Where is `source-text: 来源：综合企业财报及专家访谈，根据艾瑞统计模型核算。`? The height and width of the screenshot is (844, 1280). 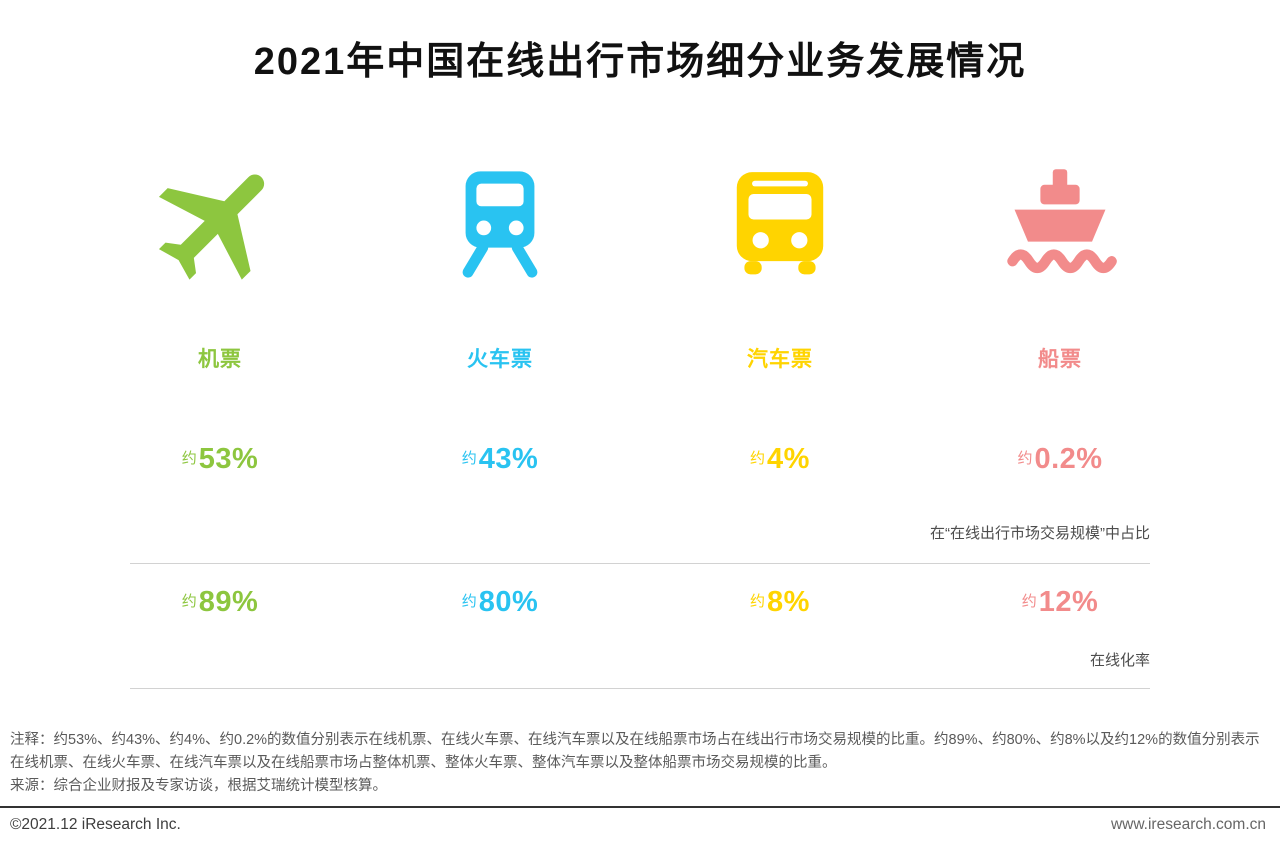
source-text: 来源：综合企业财报及专家访谈，根据艾瑞统计模型核算。 is located at coordinates (198, 786).